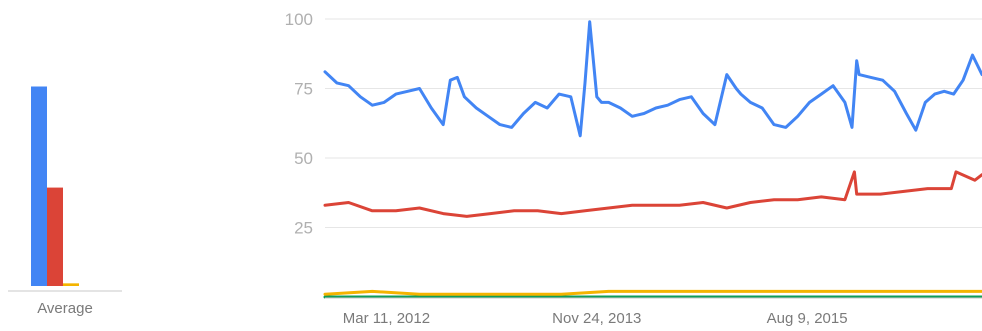  What do you see at coordinates (386, 318) in the screenshot?
I see `x-tick-label: Mar 11, 2012` at bounding box center [386, 318].